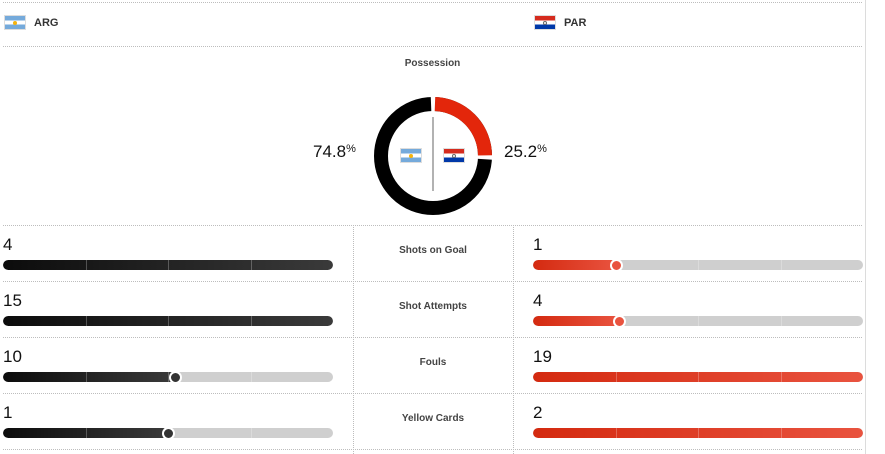 The width and height of the screenshot is (885, 454). Describe the element at coordinates (334, 151) in the screenshot. I see `possession-home-value: 74.8%` at that location.